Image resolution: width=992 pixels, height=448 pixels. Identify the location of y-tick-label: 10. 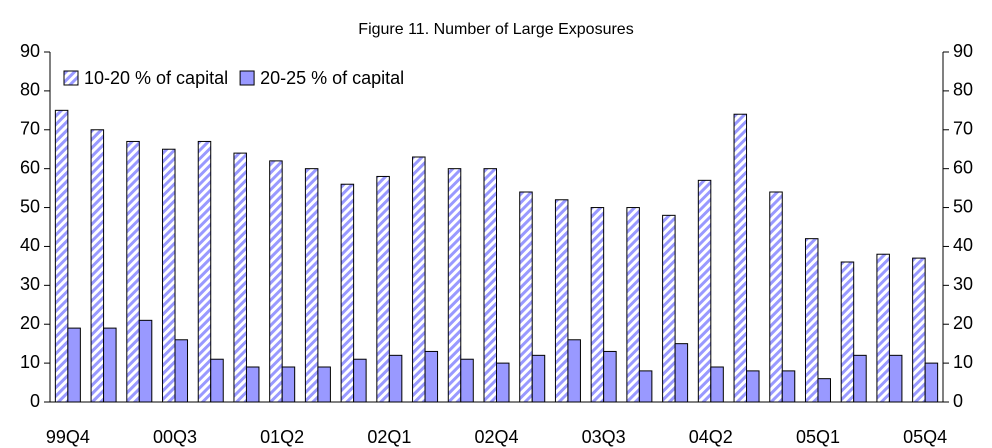
(30, 362).